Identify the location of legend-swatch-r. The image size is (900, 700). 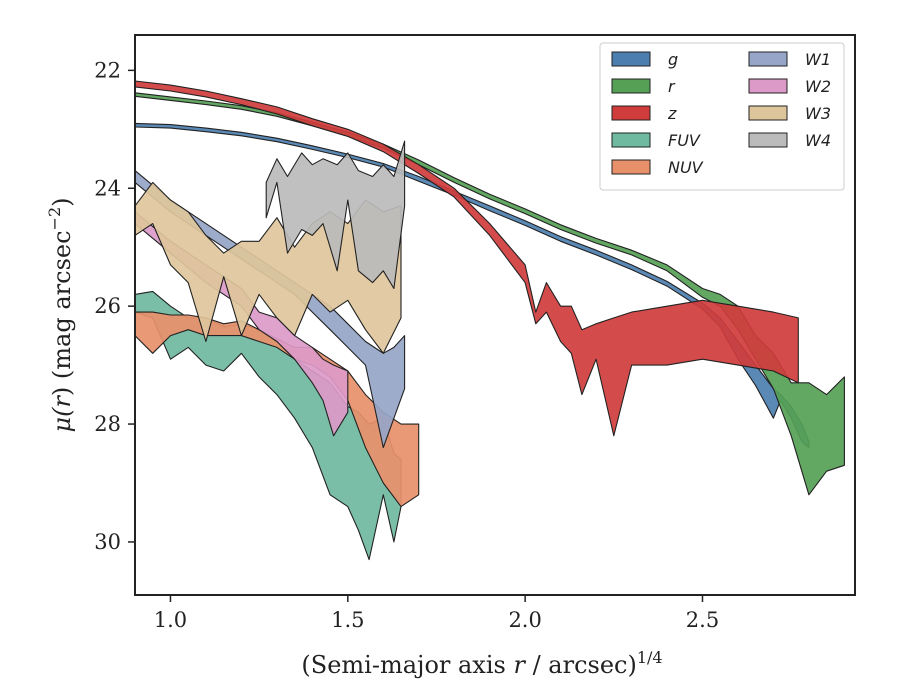
(631, 86).